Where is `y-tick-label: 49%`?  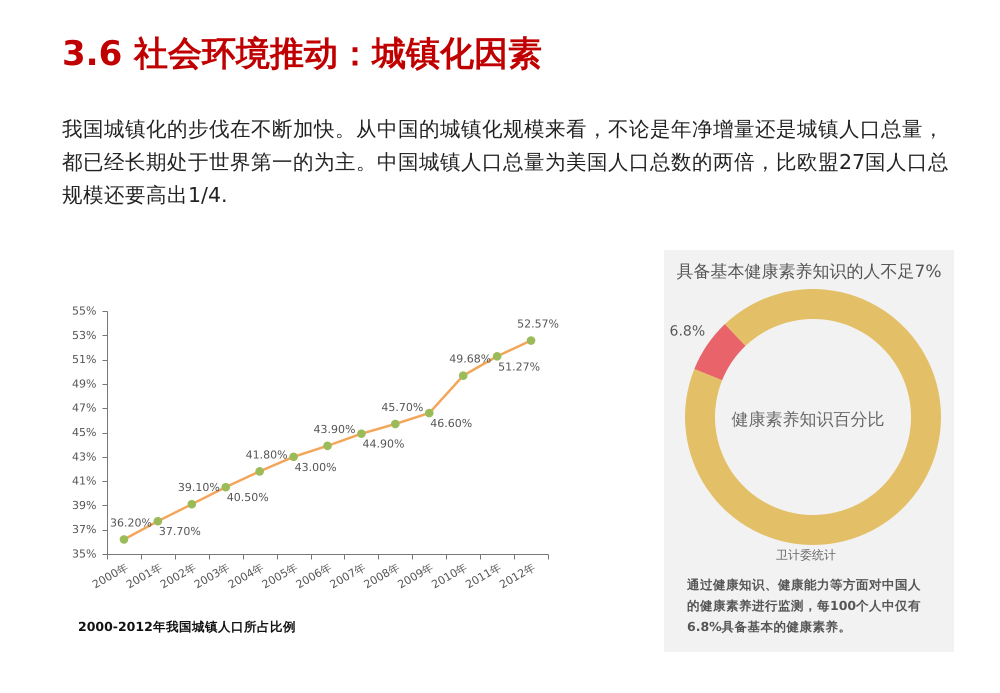
y-tick-label: 49% is located at coordinates (84, 383).